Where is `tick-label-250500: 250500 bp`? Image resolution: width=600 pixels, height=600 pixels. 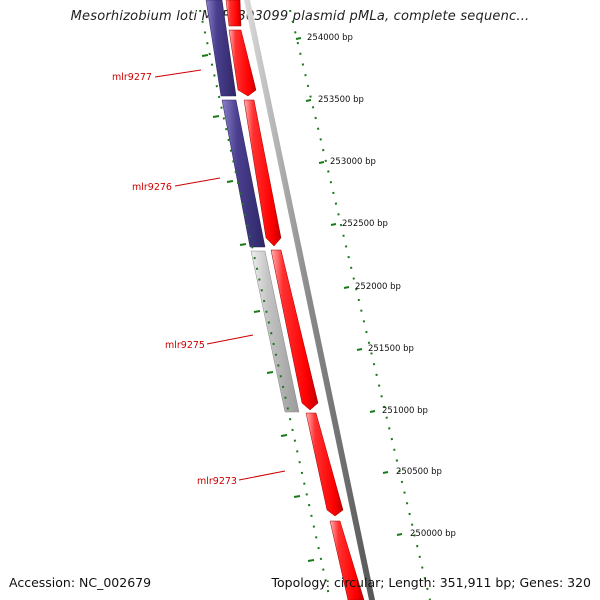
tick-label-250500: 250500 bp is located at coordinates (419, 472).